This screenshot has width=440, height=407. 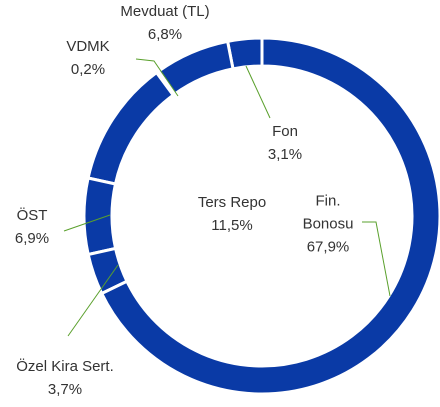 I want to click on value-label: 11,5%, so click(x=232, y=225).